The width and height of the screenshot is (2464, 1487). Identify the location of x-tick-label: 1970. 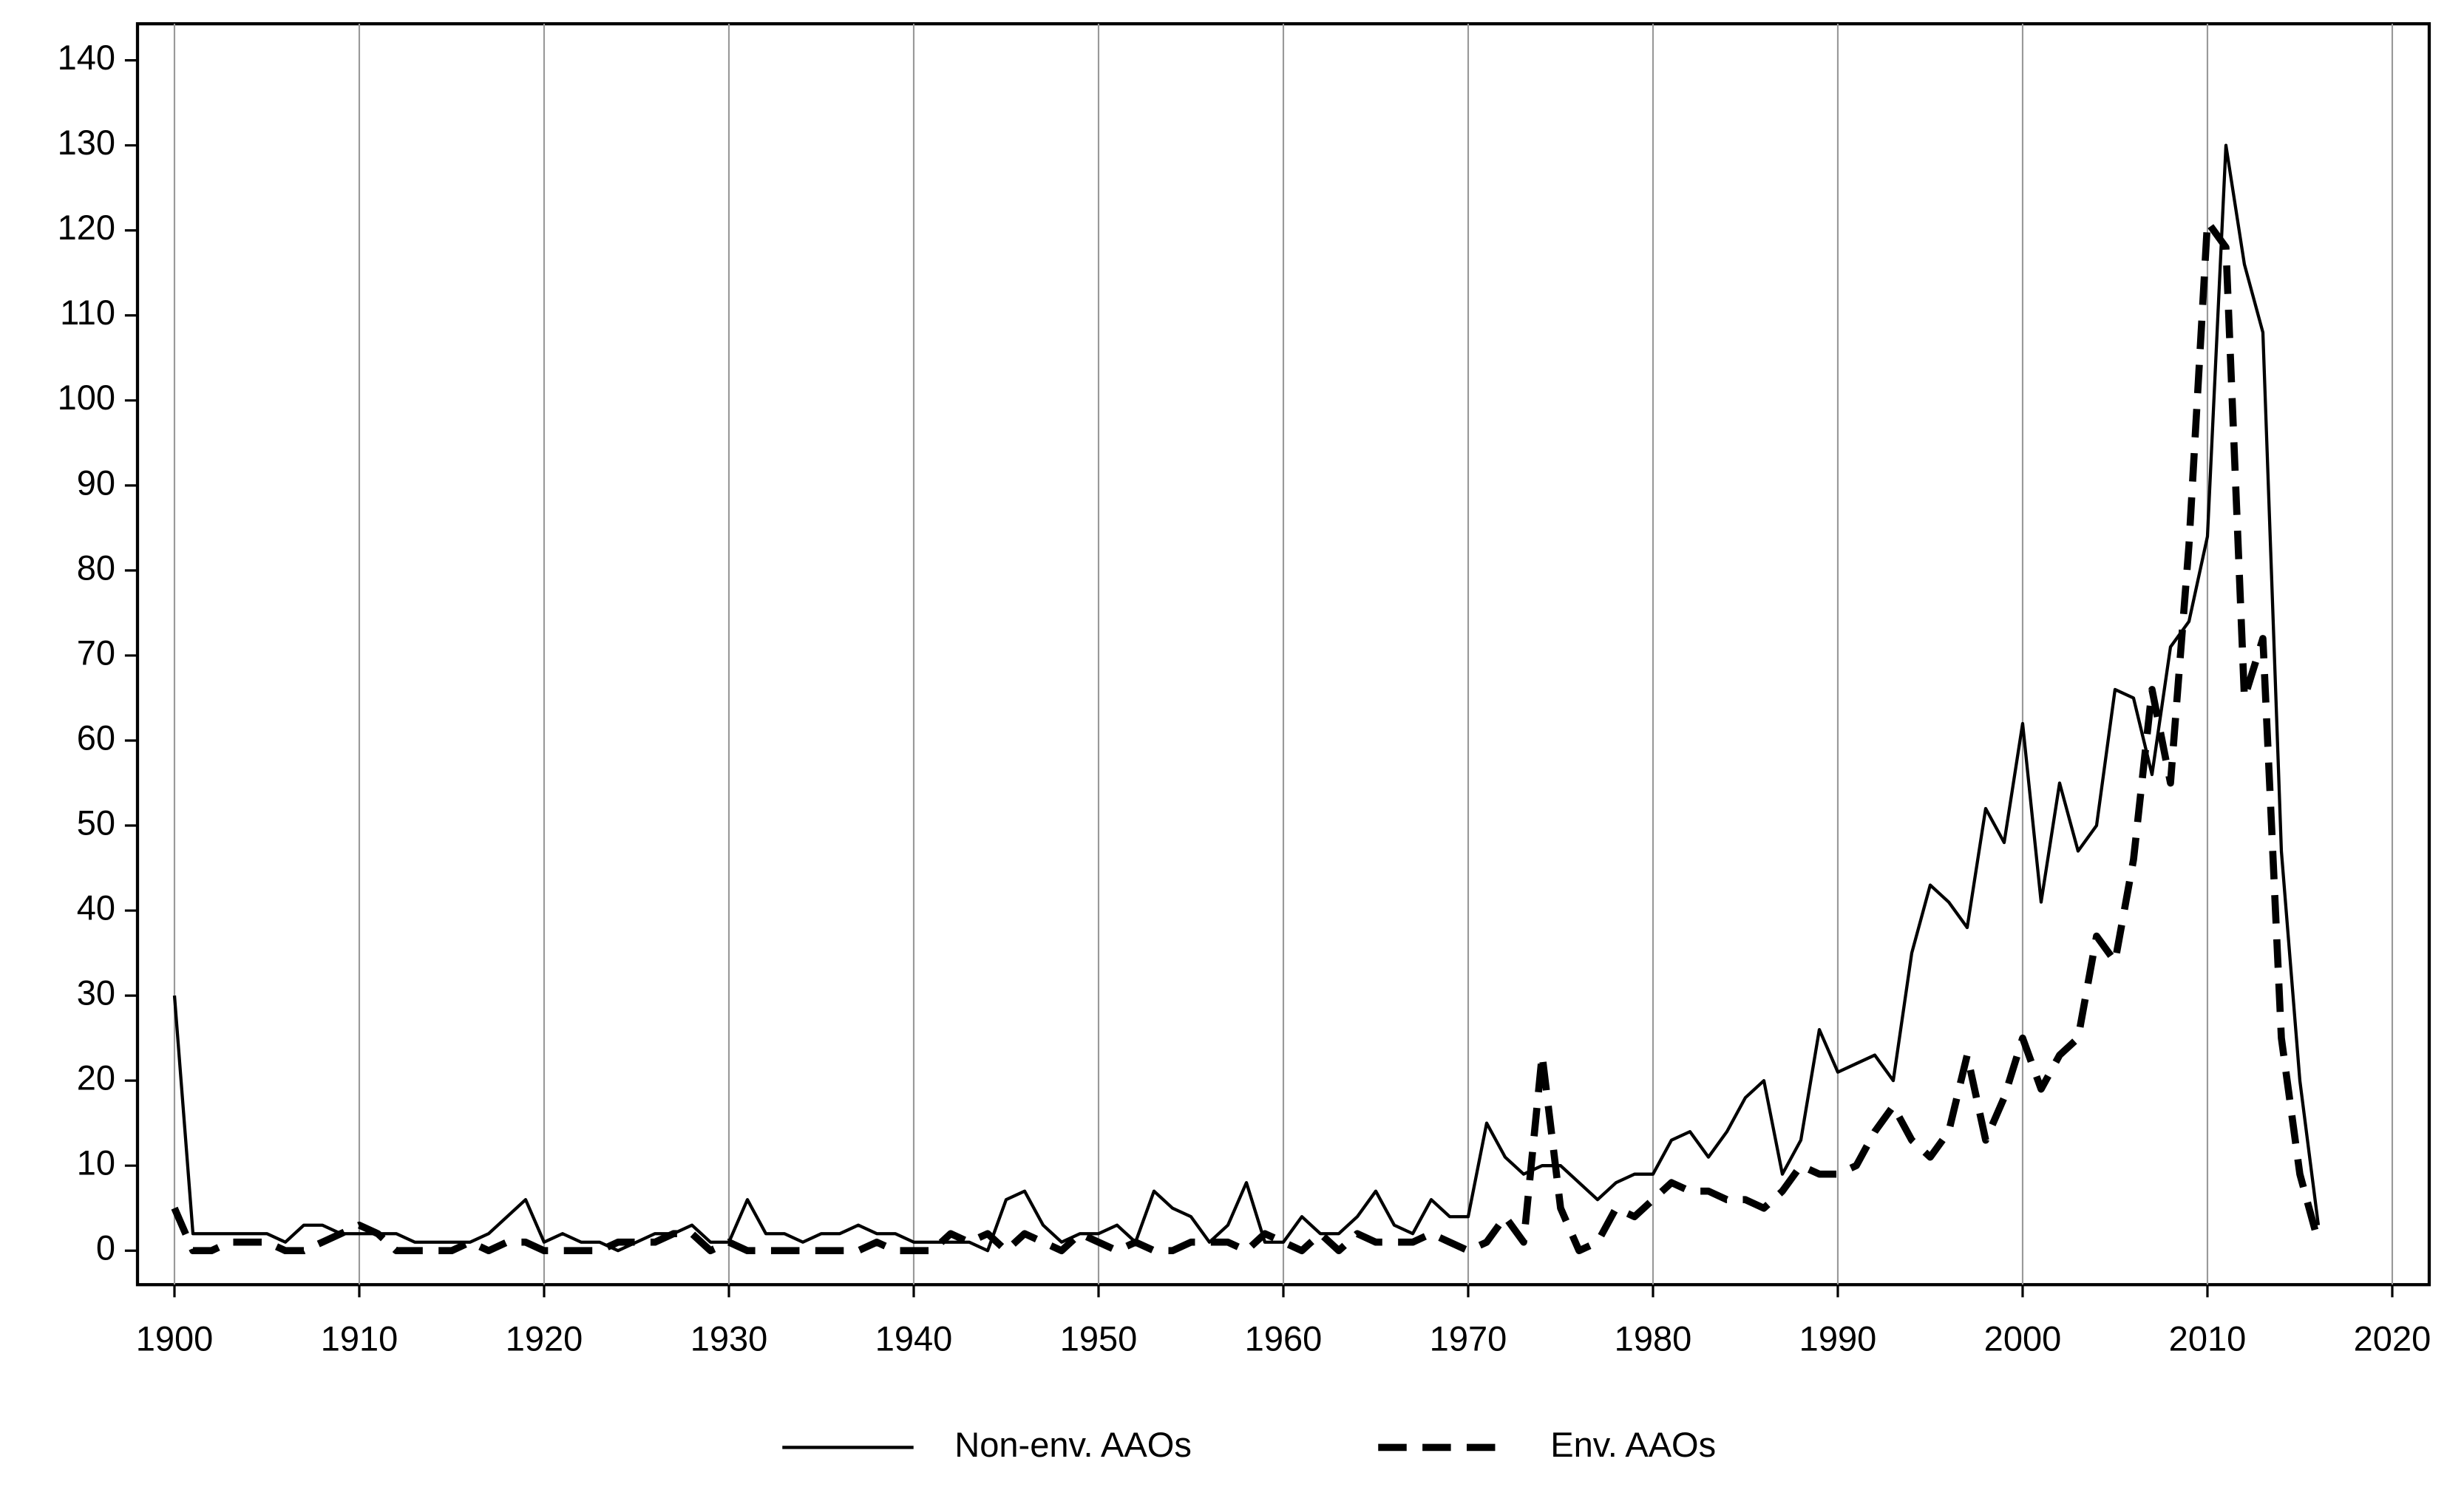
(1468, 1338).